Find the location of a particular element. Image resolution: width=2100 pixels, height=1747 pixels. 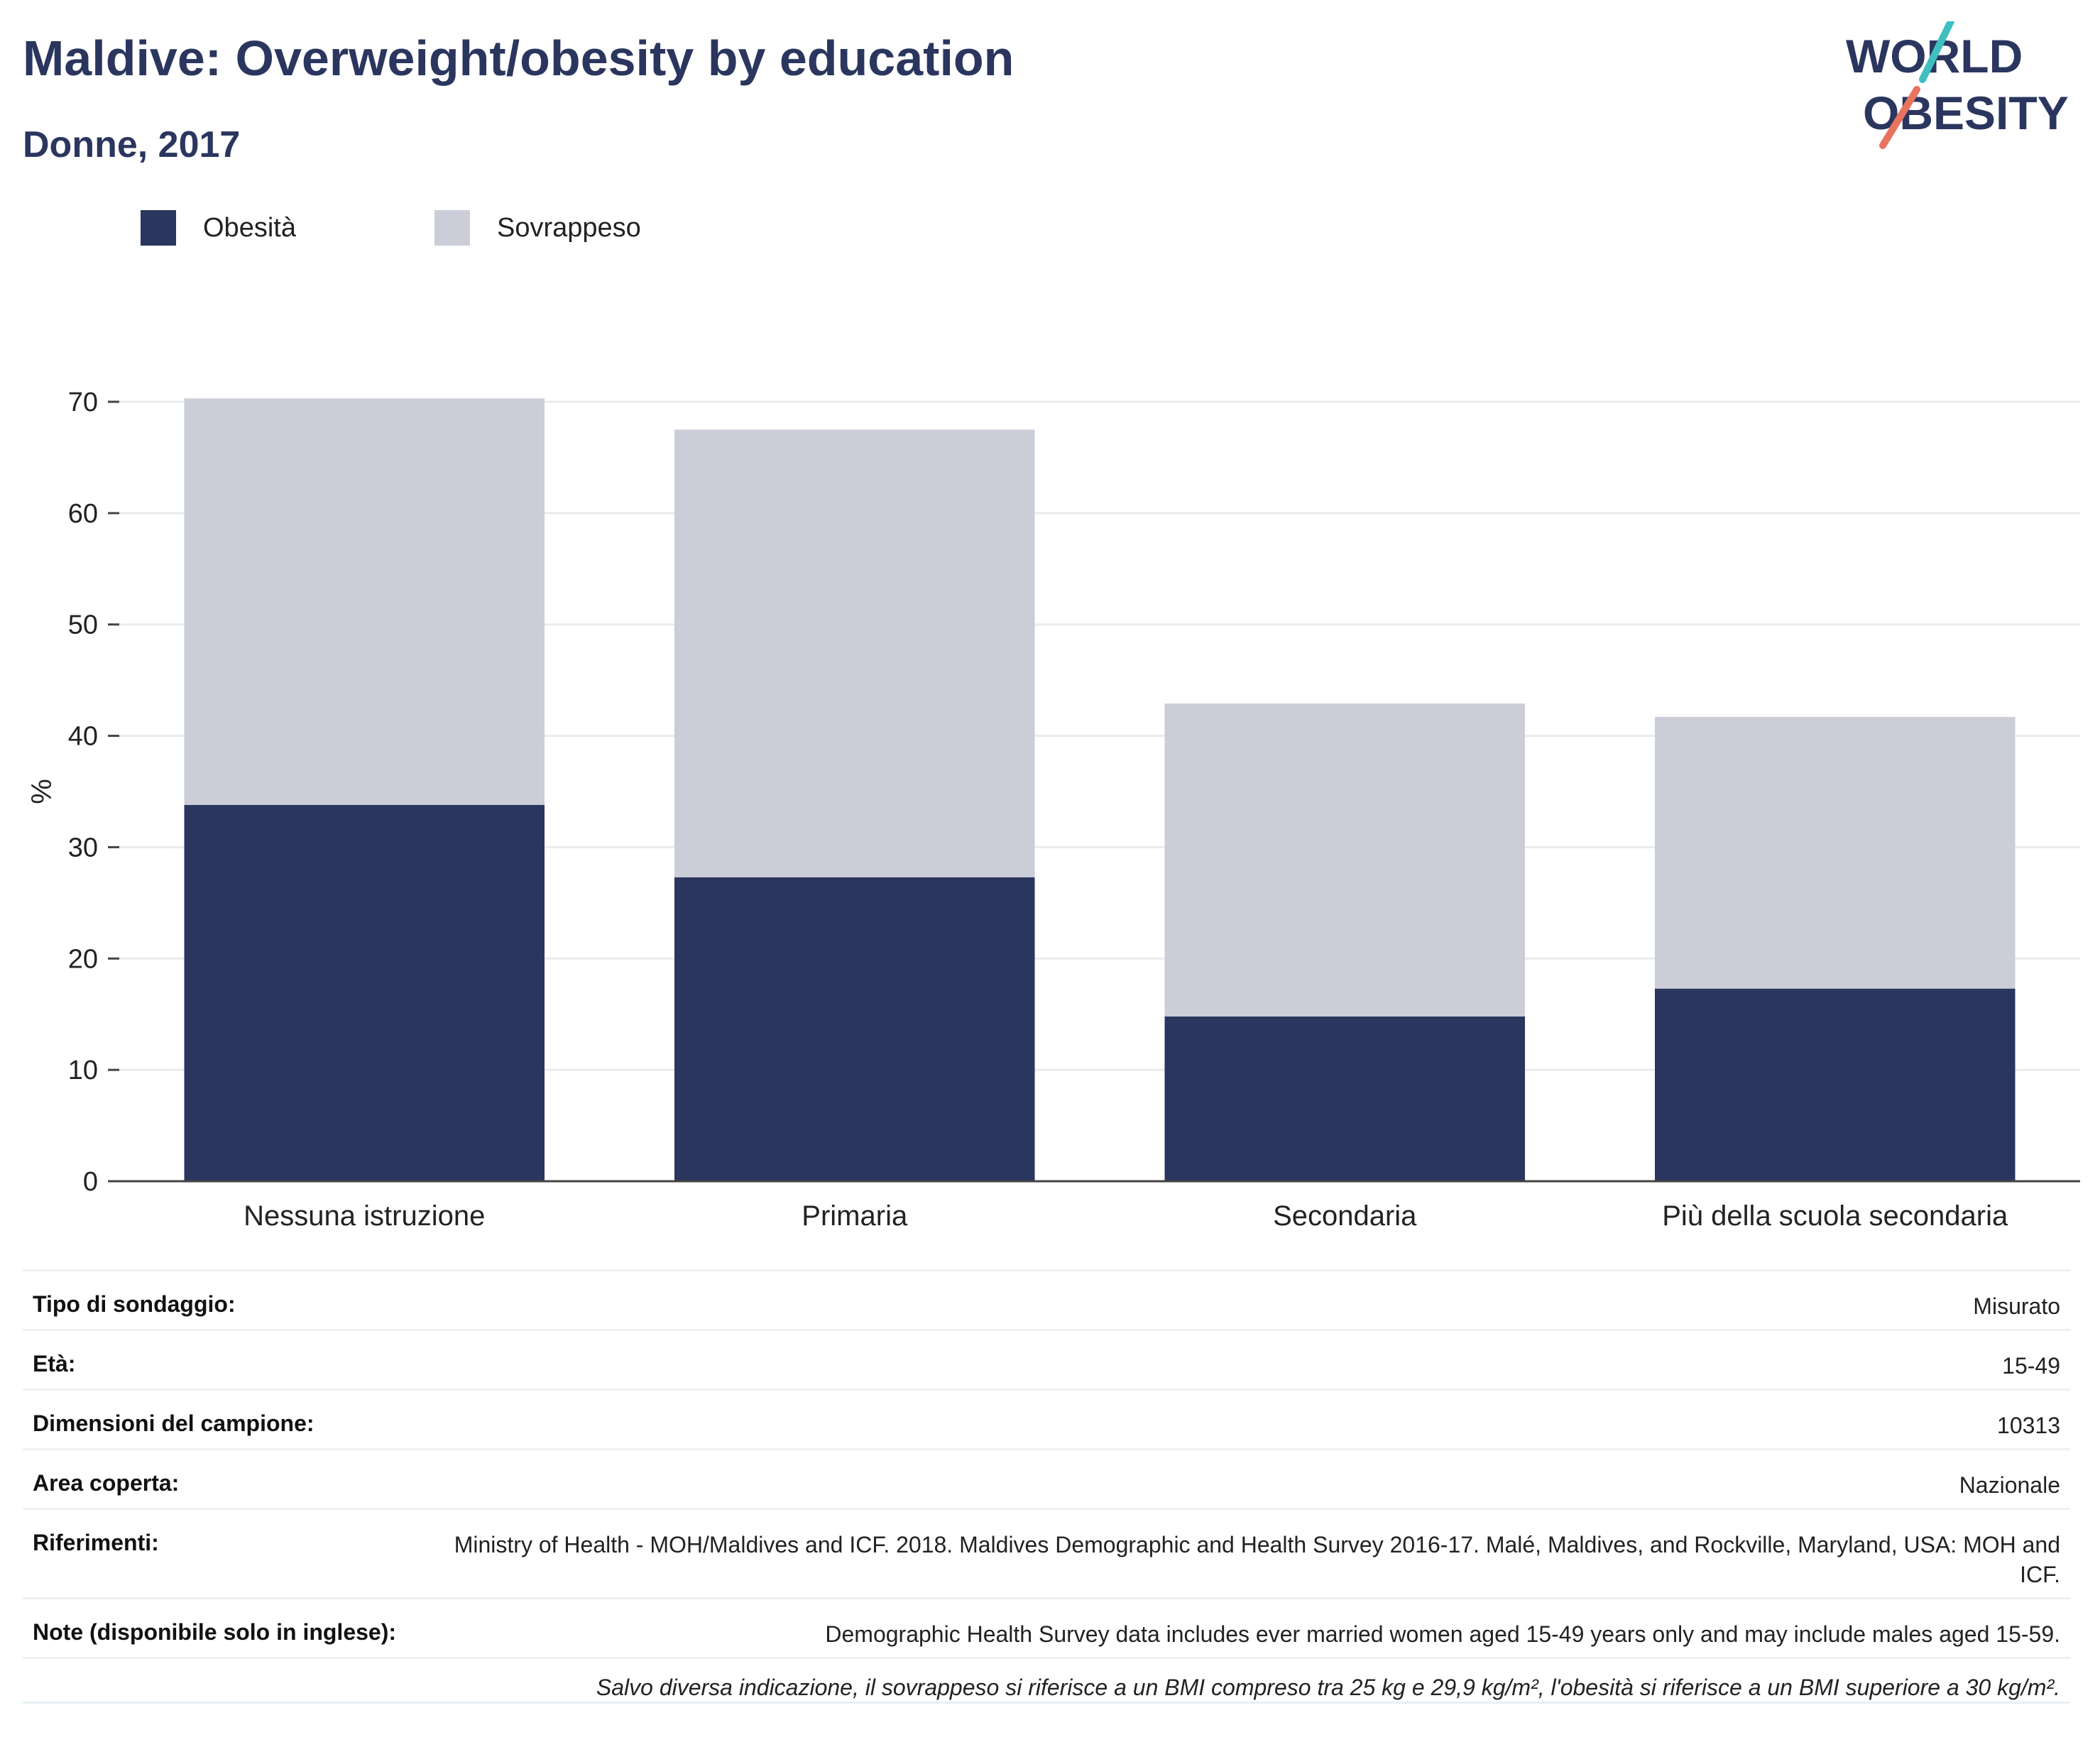

legend-swatch-obesity is located at coordinates (158, 228).